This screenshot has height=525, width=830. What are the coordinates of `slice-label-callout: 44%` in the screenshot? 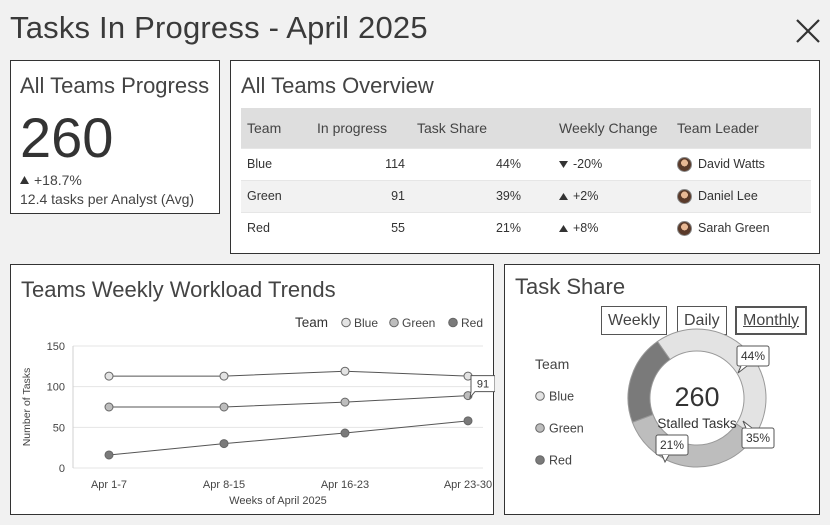 It's located at (753, 359).